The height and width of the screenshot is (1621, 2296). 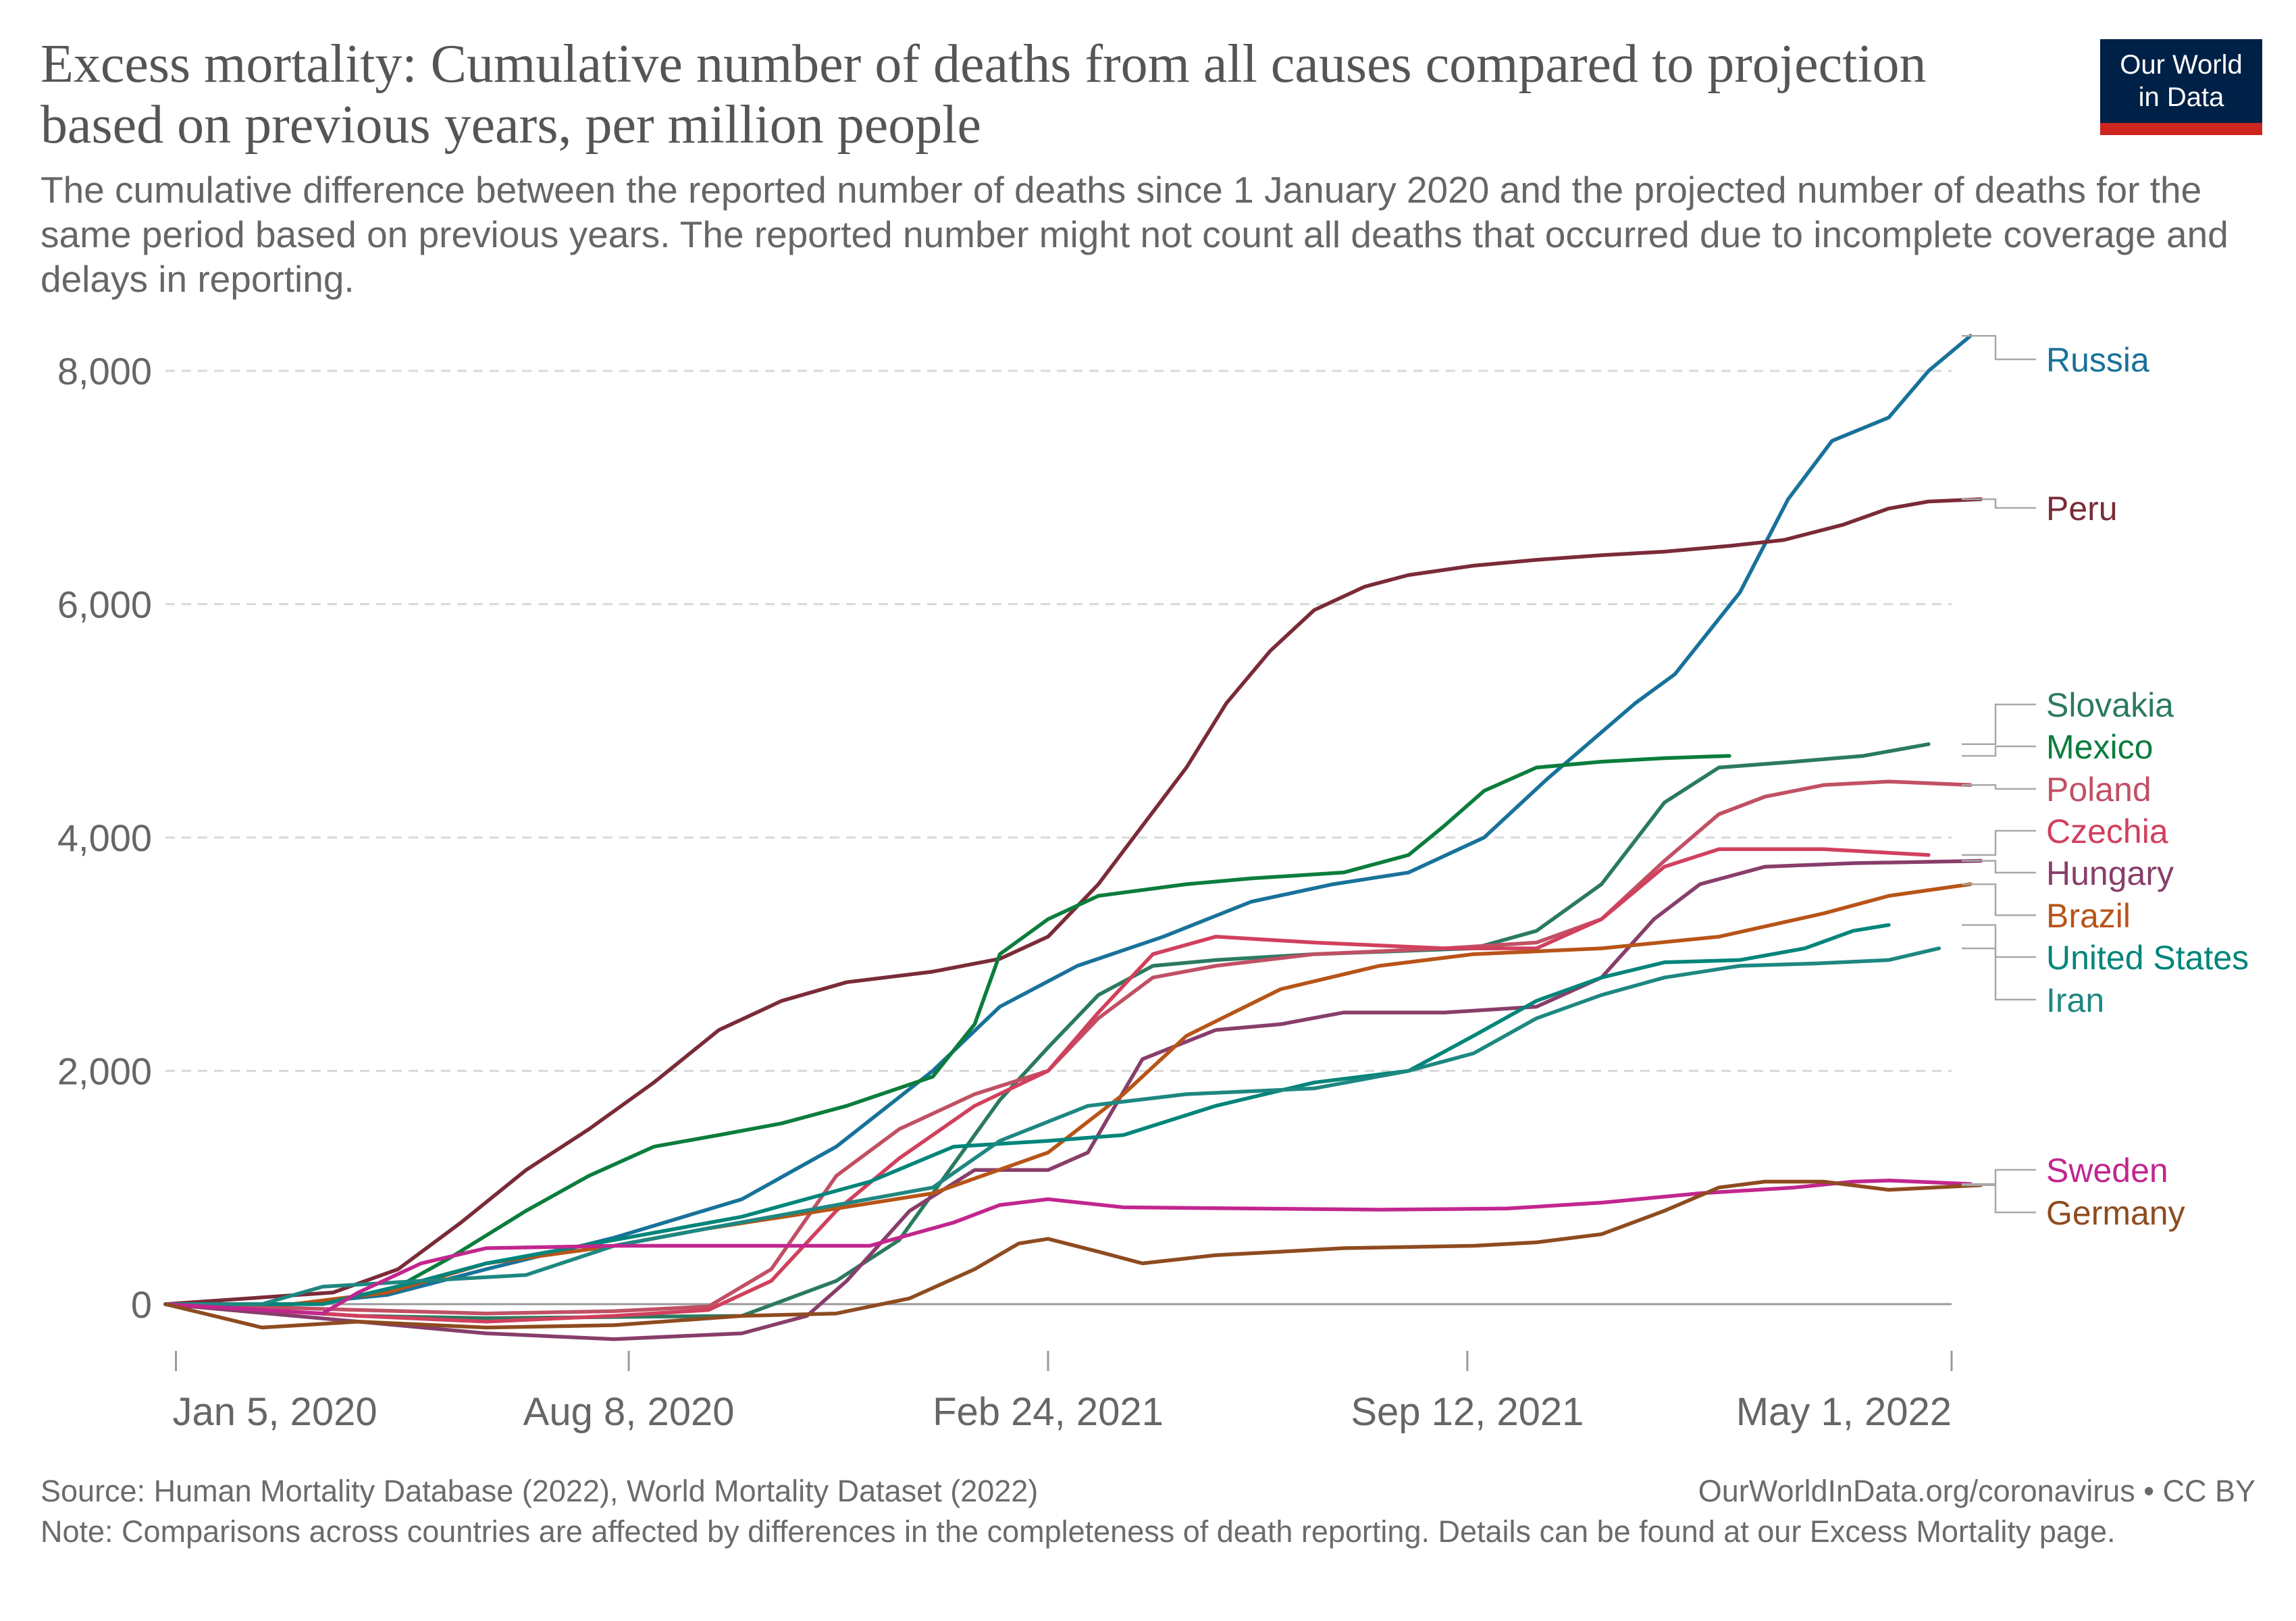 What do you see at coordinates (2115, 1213) in the screenshot?
I see `series-label-germany: Germany` at bounding box center [2115, 1213].